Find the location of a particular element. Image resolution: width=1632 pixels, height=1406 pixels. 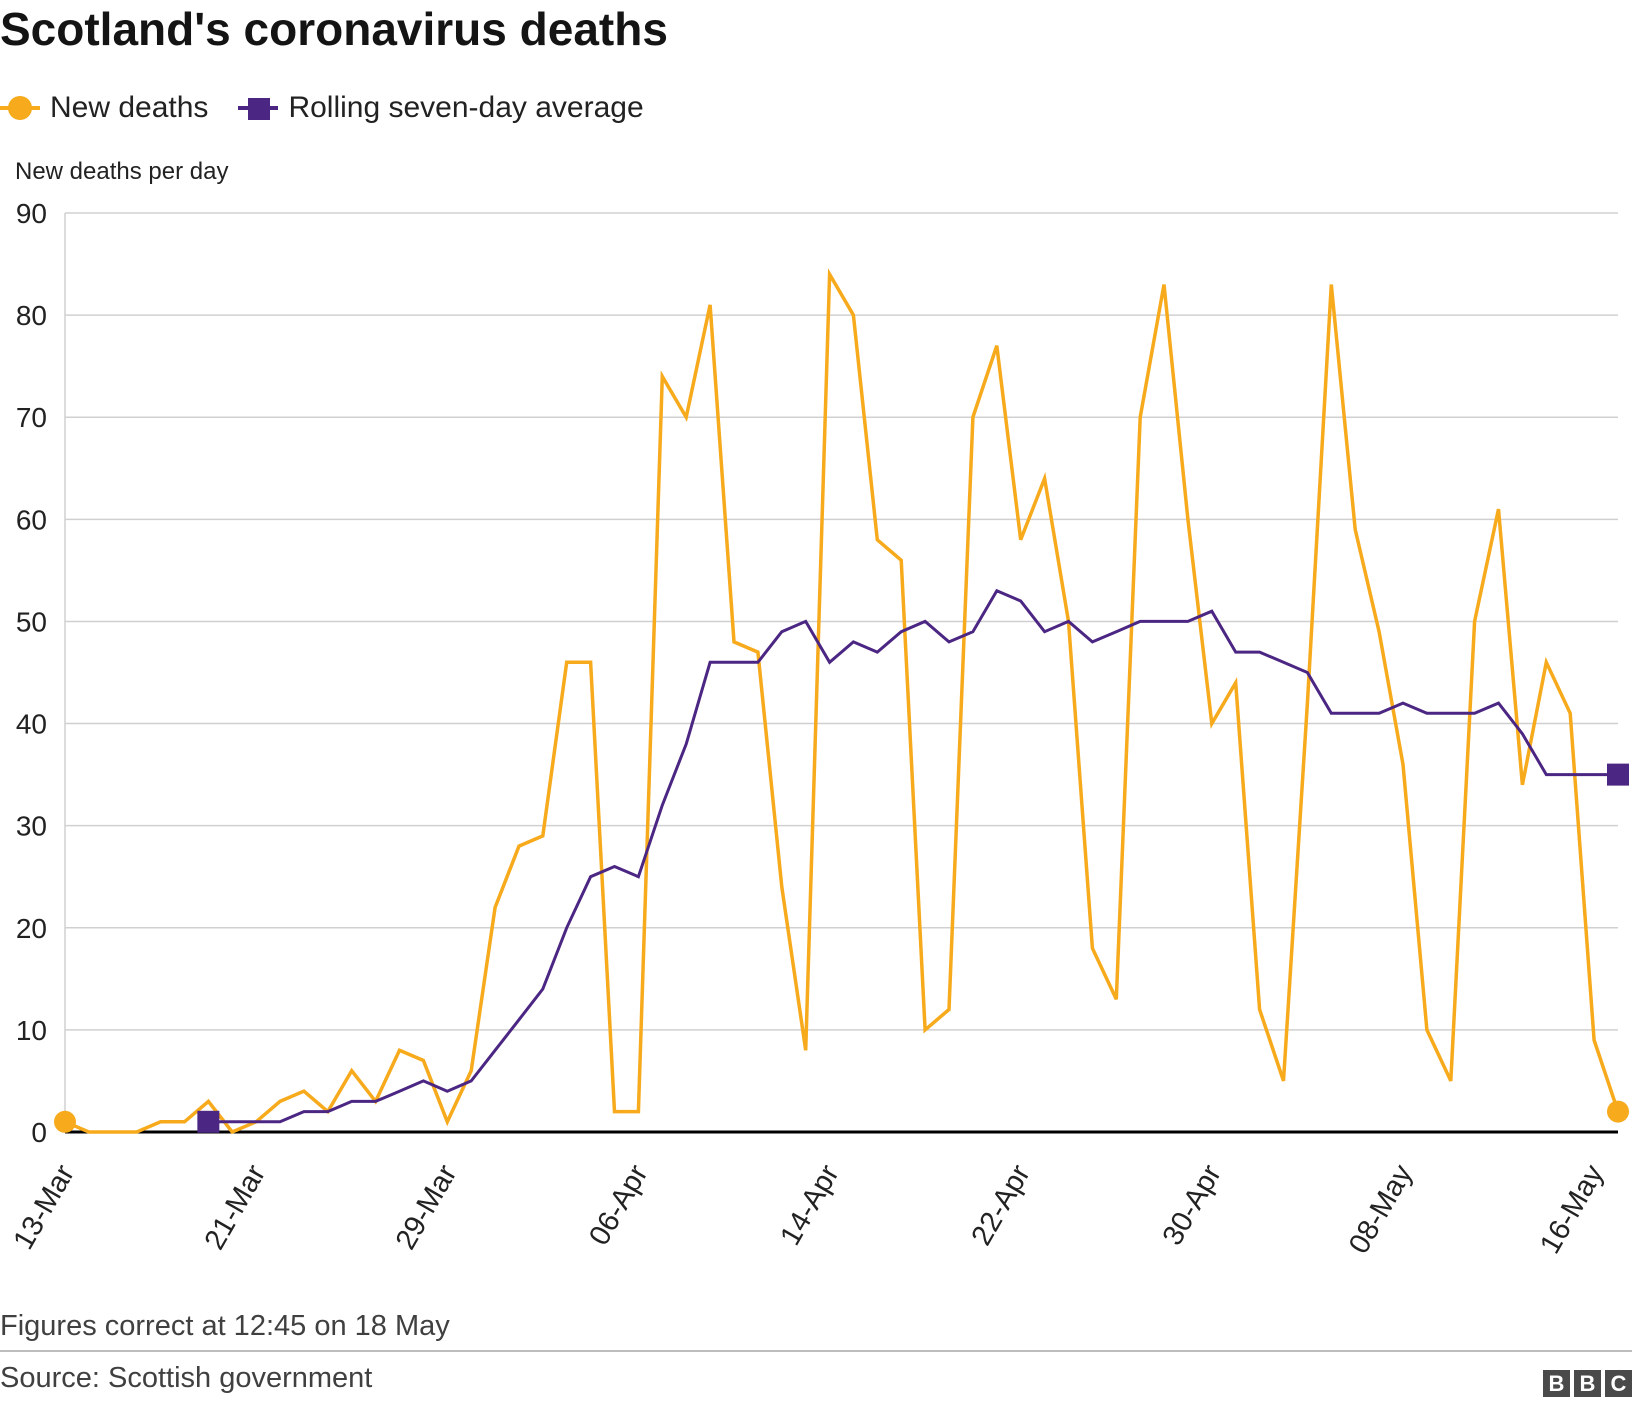

footnote: Figures correct at 12:45 on 18 May is located at coordinates (225, 1326).